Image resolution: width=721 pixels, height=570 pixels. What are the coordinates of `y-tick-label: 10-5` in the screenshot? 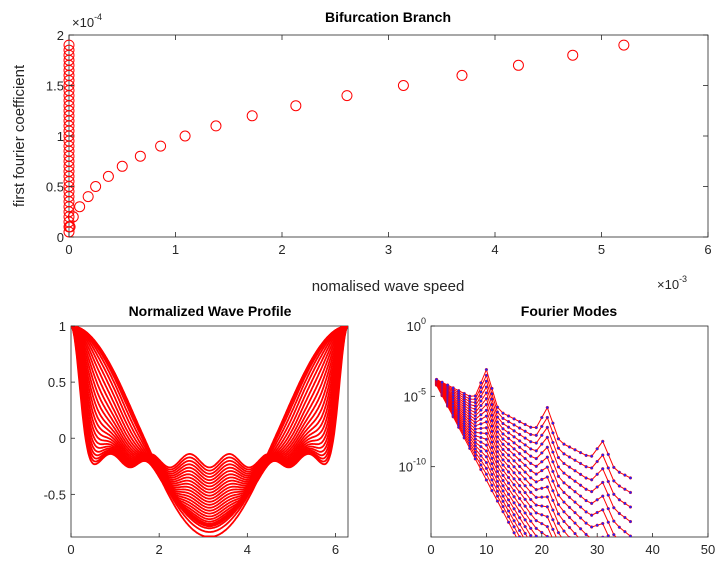 It's located at (415, 395).